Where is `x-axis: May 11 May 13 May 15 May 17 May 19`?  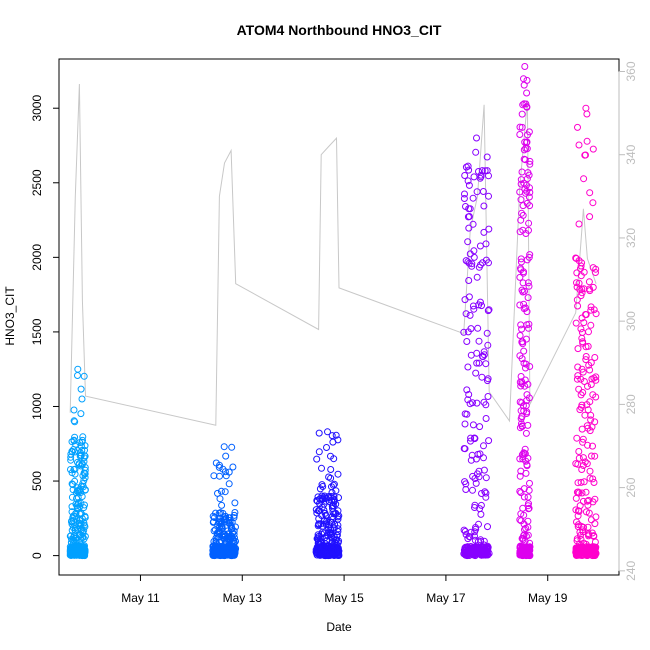 x-axis: May 11 May 13 May 15 May 17 May 19 is located at coordinates (344, 589).